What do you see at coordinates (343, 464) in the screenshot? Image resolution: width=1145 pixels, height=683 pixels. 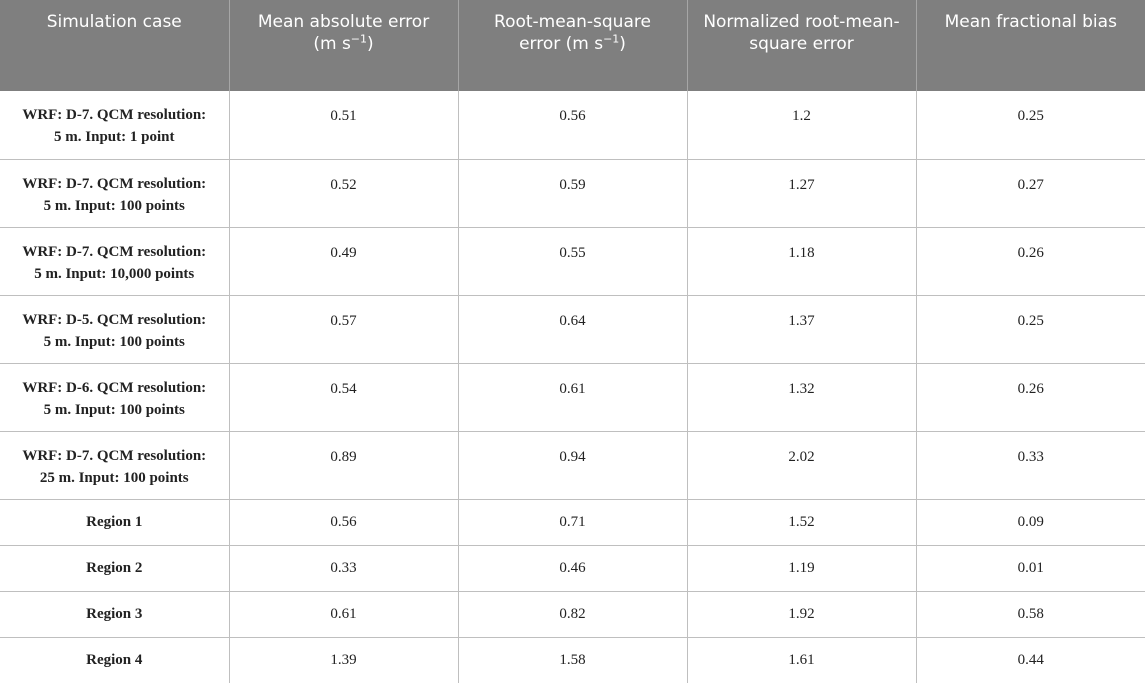 I see `mae-cell: 0.89` at bounding box center [343, 464].